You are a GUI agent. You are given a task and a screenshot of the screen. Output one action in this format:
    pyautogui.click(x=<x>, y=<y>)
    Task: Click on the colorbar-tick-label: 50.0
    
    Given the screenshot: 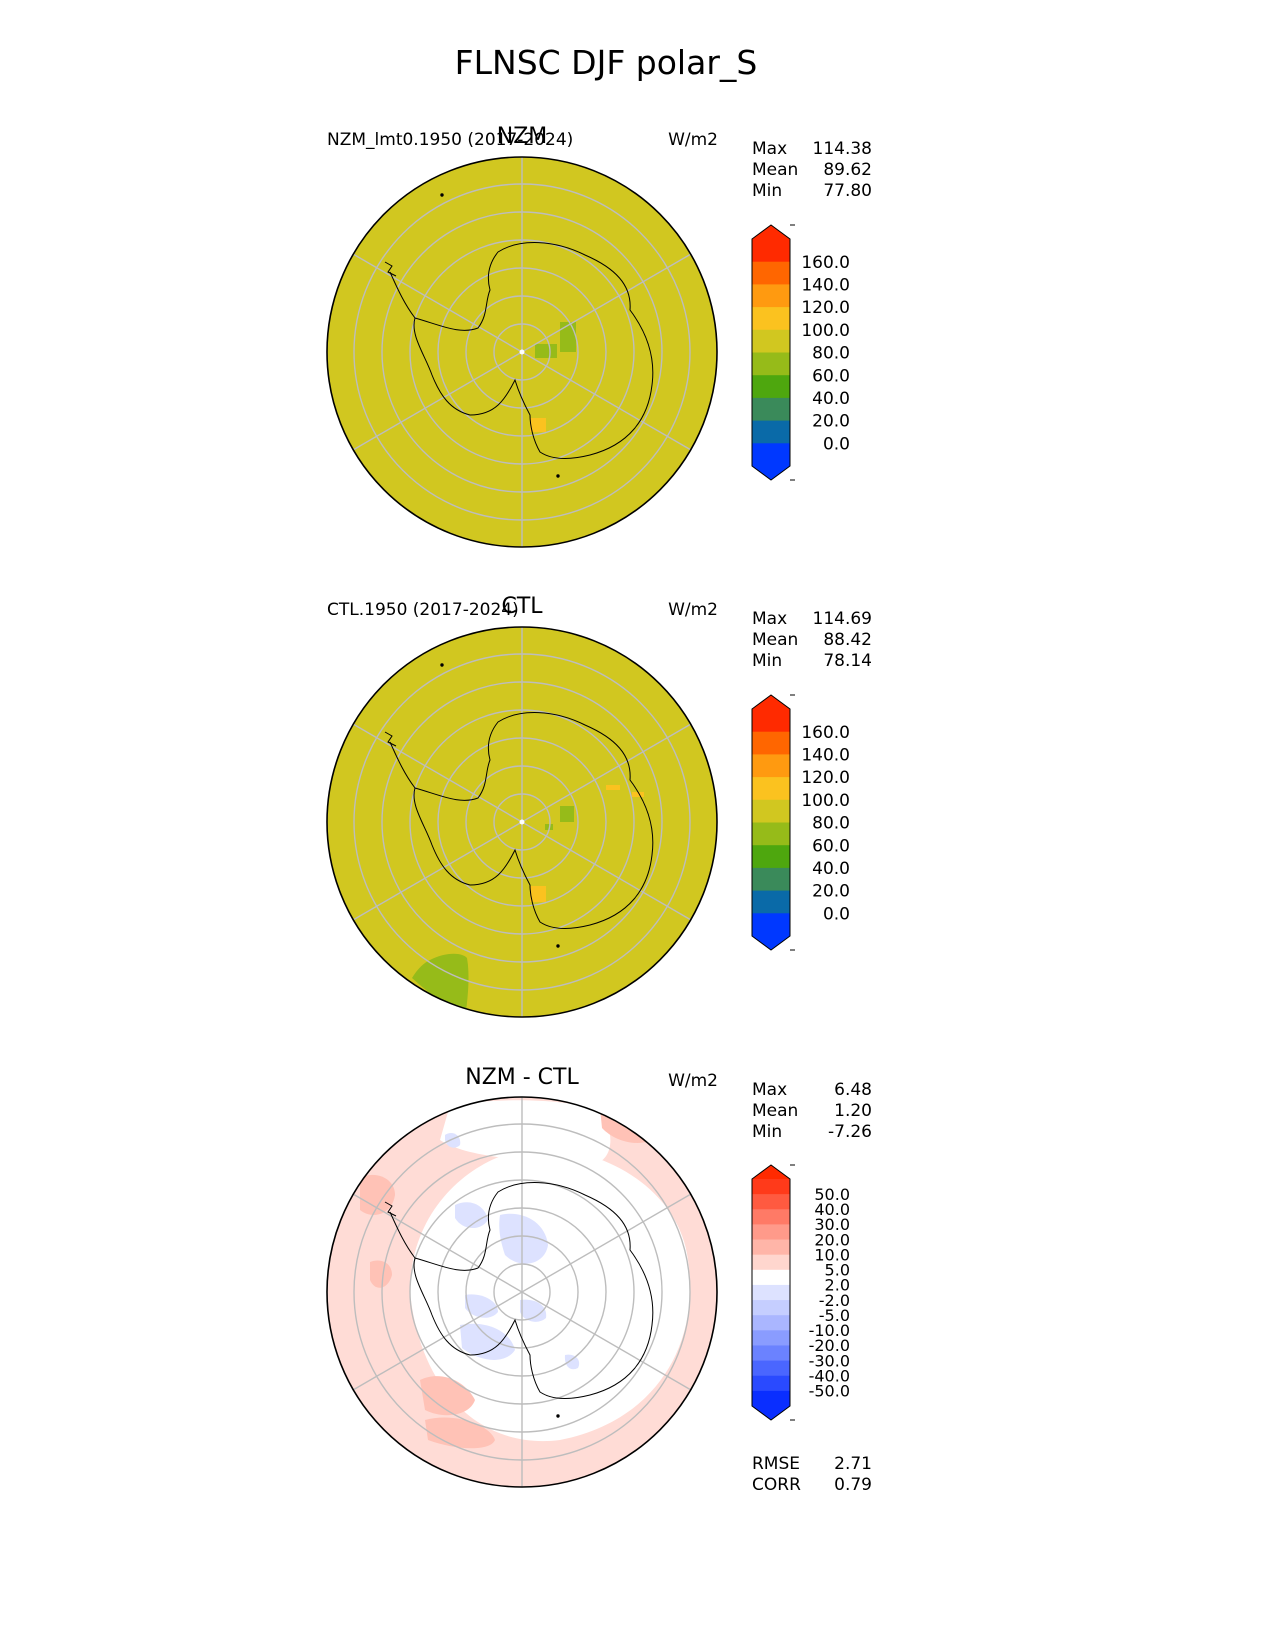 What is the action you would take?
    pyautogui.click(x=832, y=1194)
    